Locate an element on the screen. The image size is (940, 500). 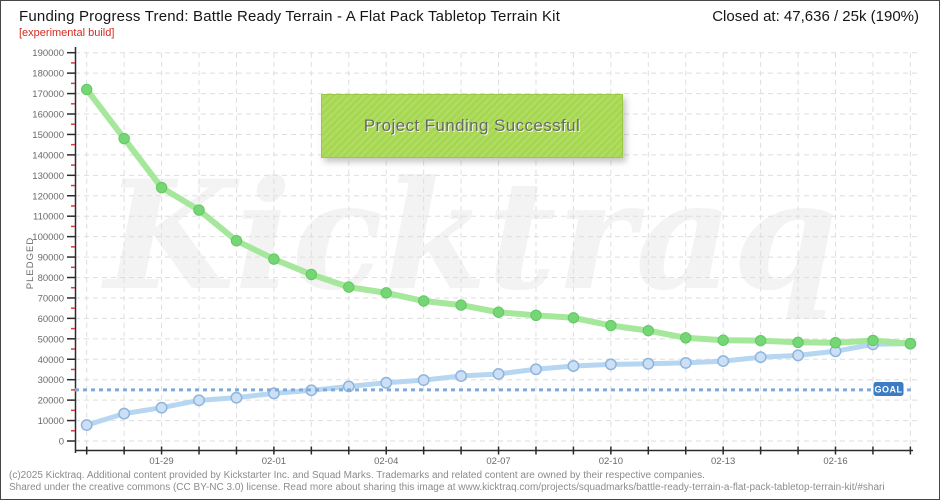
svg-text: 120000 is located at coordinates (48, 196).